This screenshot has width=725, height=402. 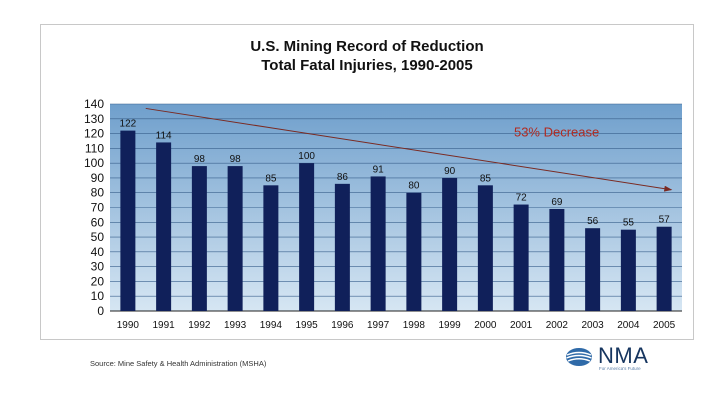 What do you see at coordinates (98, 208) in the screenshot?
I see `y-tick-label: 70` at bounding box center [98, 208].